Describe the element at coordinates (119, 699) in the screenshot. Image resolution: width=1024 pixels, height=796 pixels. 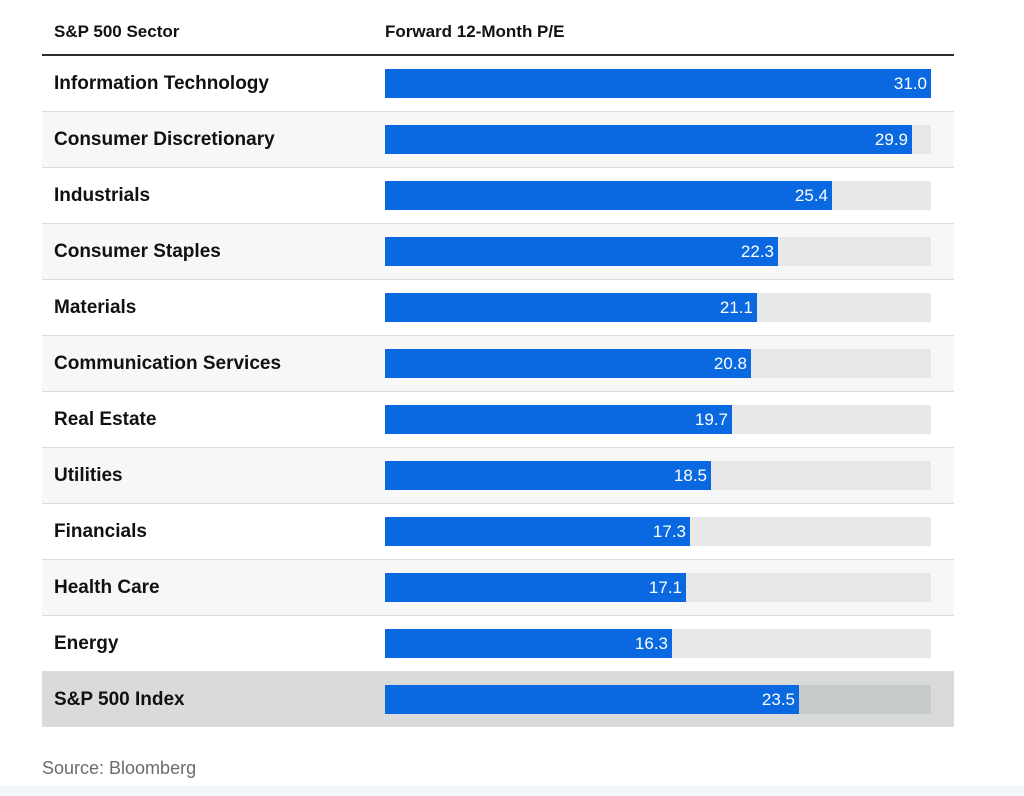
I see `category-label: S&P 500 Index` at that location.